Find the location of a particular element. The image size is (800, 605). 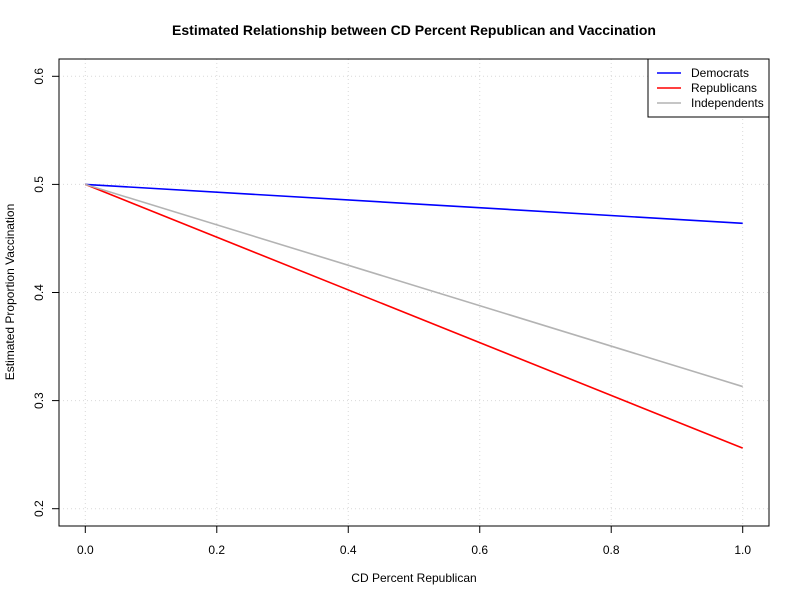

y-axis-label: Estimated Proportion Vaccination is located at coordinates (10, 292).